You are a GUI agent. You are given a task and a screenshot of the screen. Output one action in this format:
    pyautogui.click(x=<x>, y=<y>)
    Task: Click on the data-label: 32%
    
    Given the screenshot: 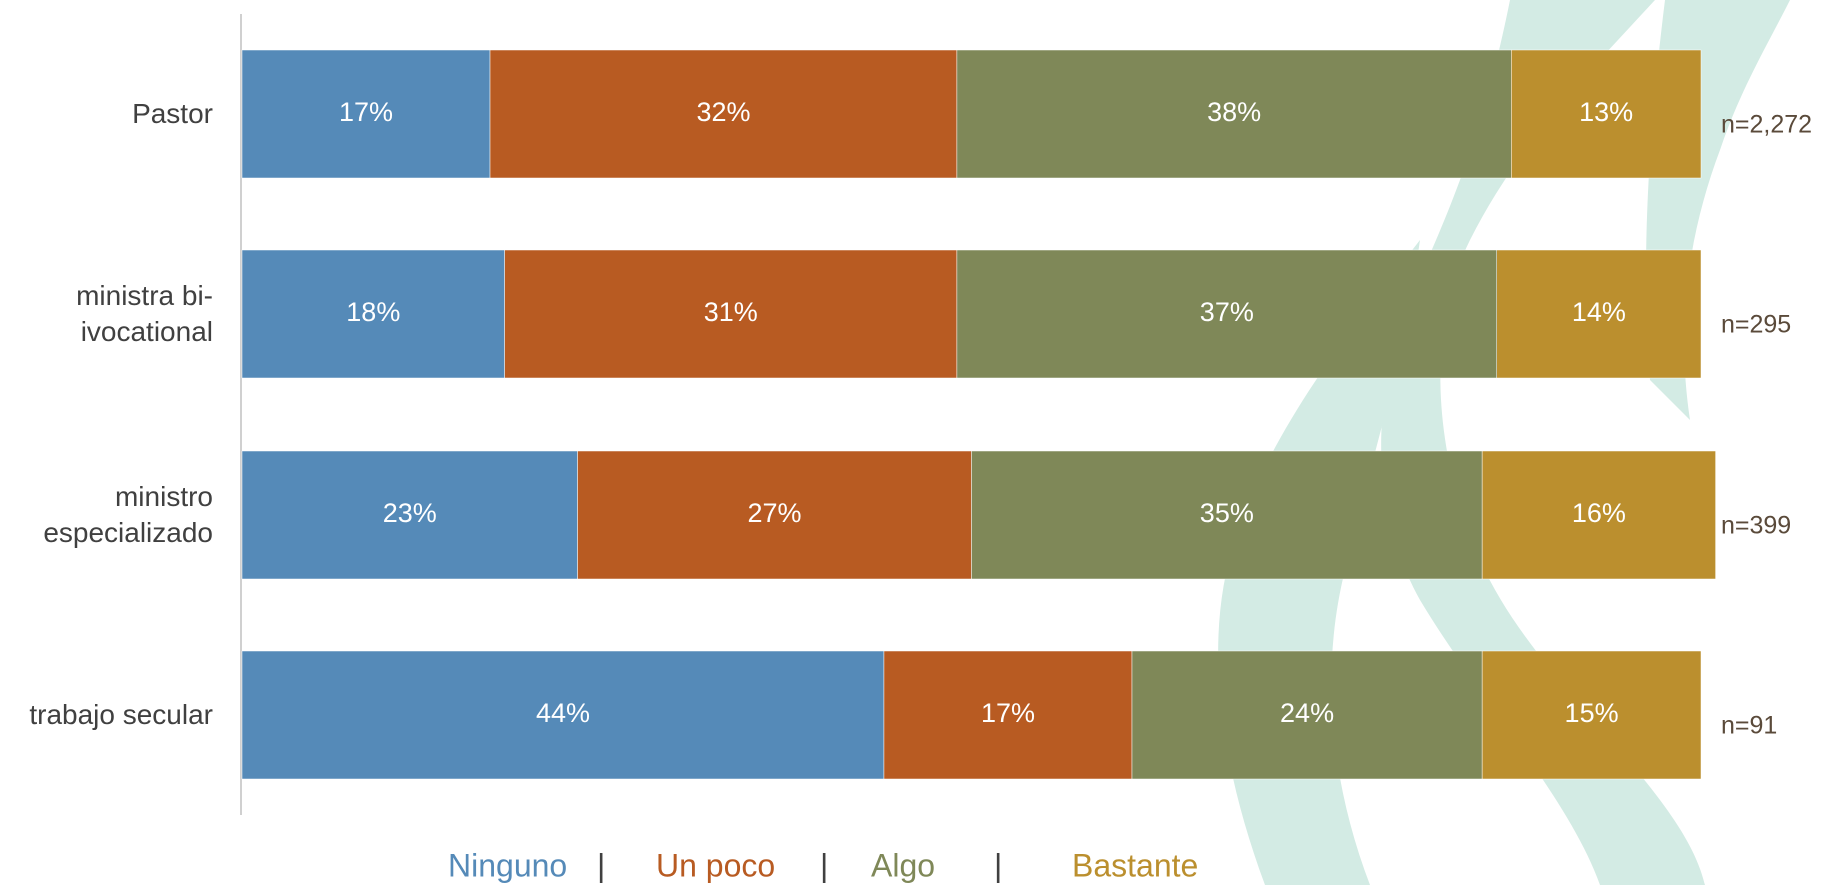 What is the action you would take?
    pyautogui.click(x=723, y=112)
    